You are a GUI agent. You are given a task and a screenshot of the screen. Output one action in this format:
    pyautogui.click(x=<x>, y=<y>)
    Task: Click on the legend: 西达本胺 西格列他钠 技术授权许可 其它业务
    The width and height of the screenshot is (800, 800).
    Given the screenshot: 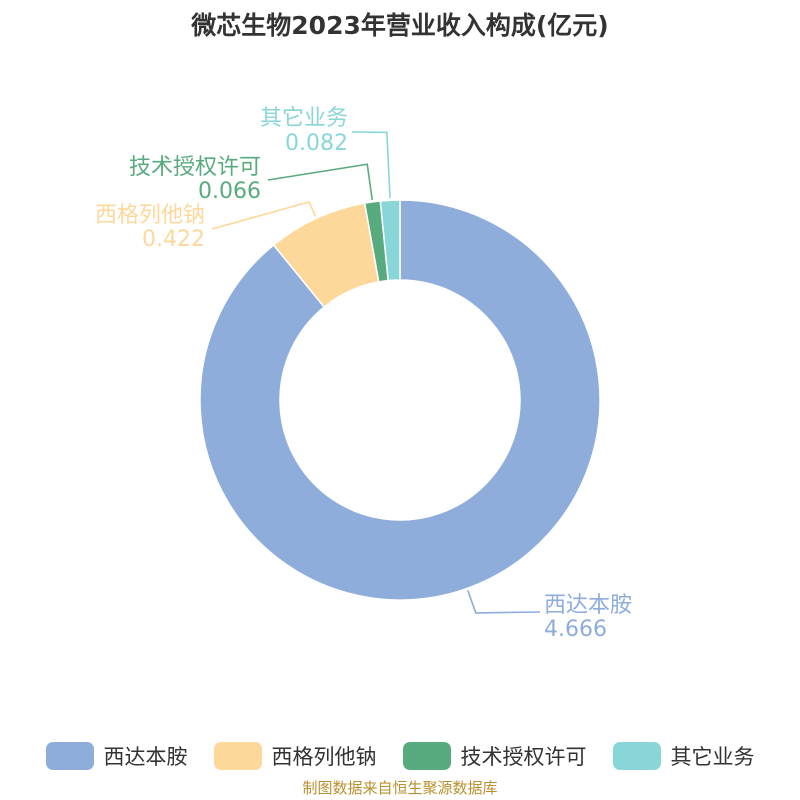 What is the action you would take?
    pyautogui.click(x=400, y=756)
    